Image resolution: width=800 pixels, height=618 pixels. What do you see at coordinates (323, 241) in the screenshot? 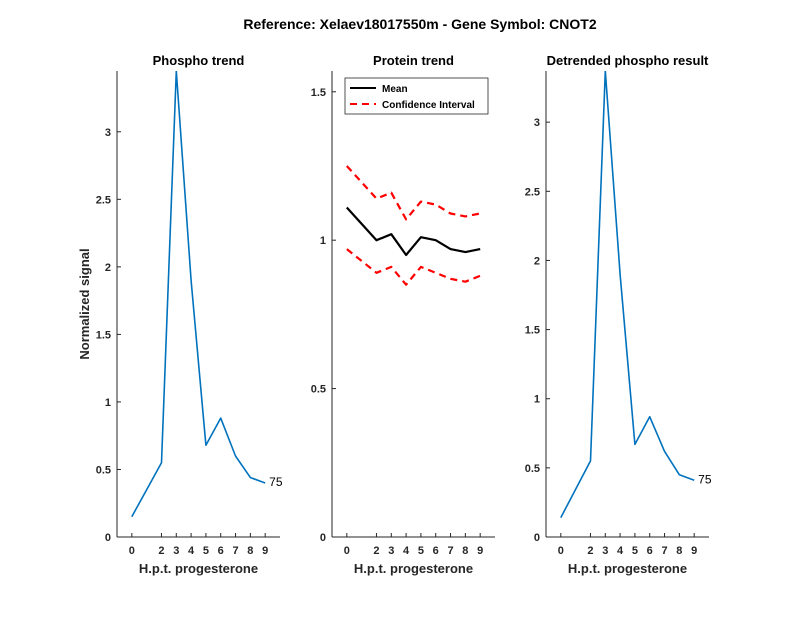
I see `protein-y-tick-label: 1` at bounding box center [323, 241].